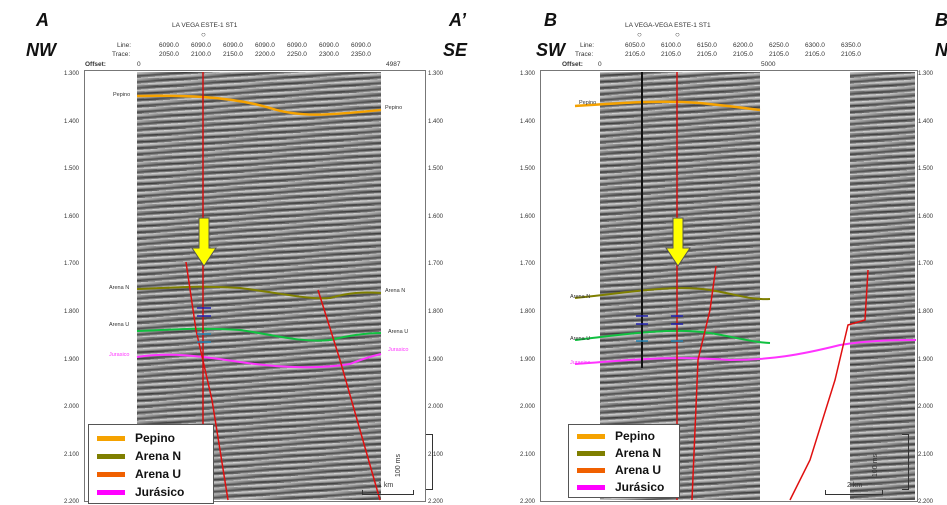 The width and height of the screenshot is (947, 505). I want to click on line-value: 6350.0, so click(851, 45).